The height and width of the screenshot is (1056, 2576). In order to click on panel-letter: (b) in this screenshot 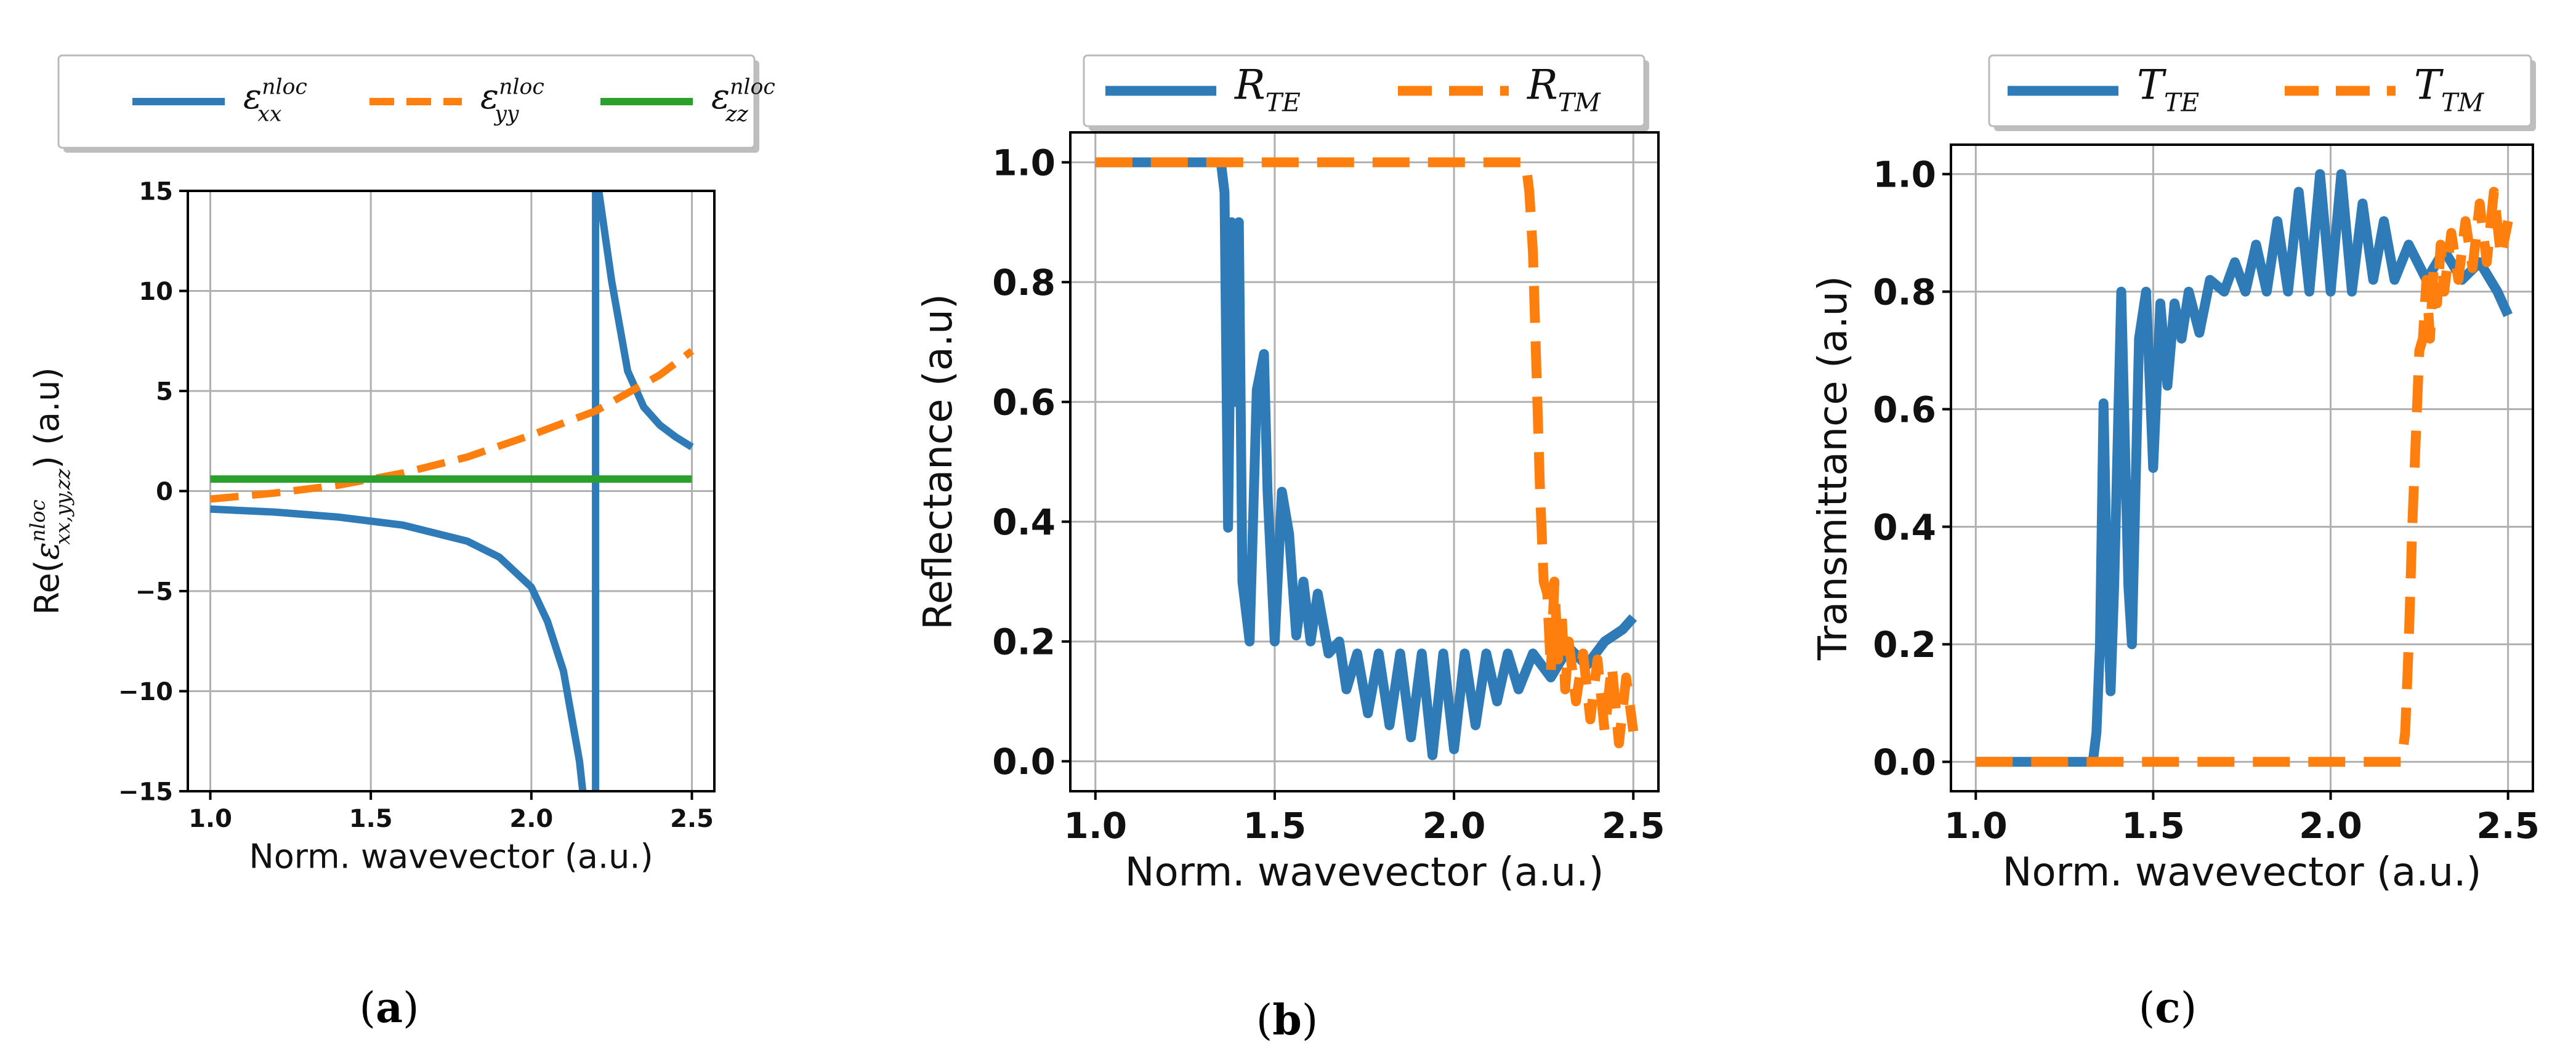, I will do `click(1287, 1020)`.